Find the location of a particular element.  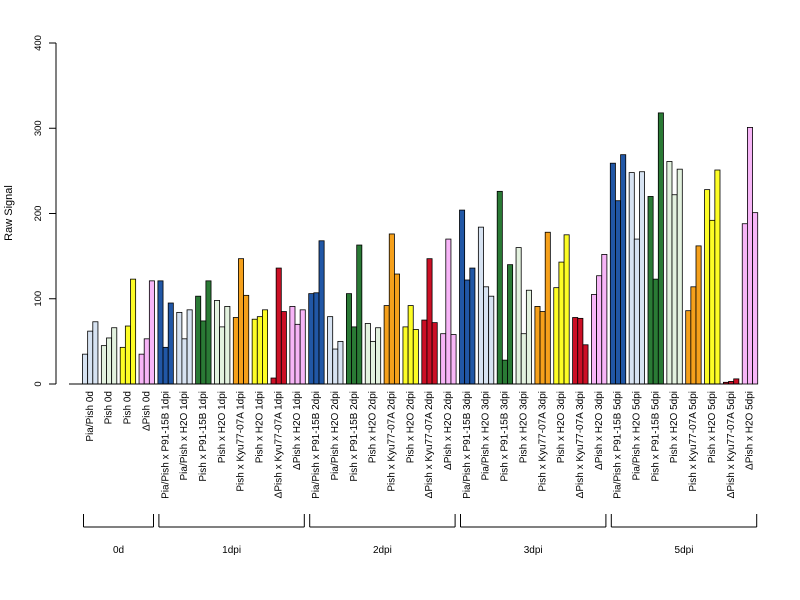

x-tick-label: Pish x H2O 5dpi is located at coordinates (712, 427).